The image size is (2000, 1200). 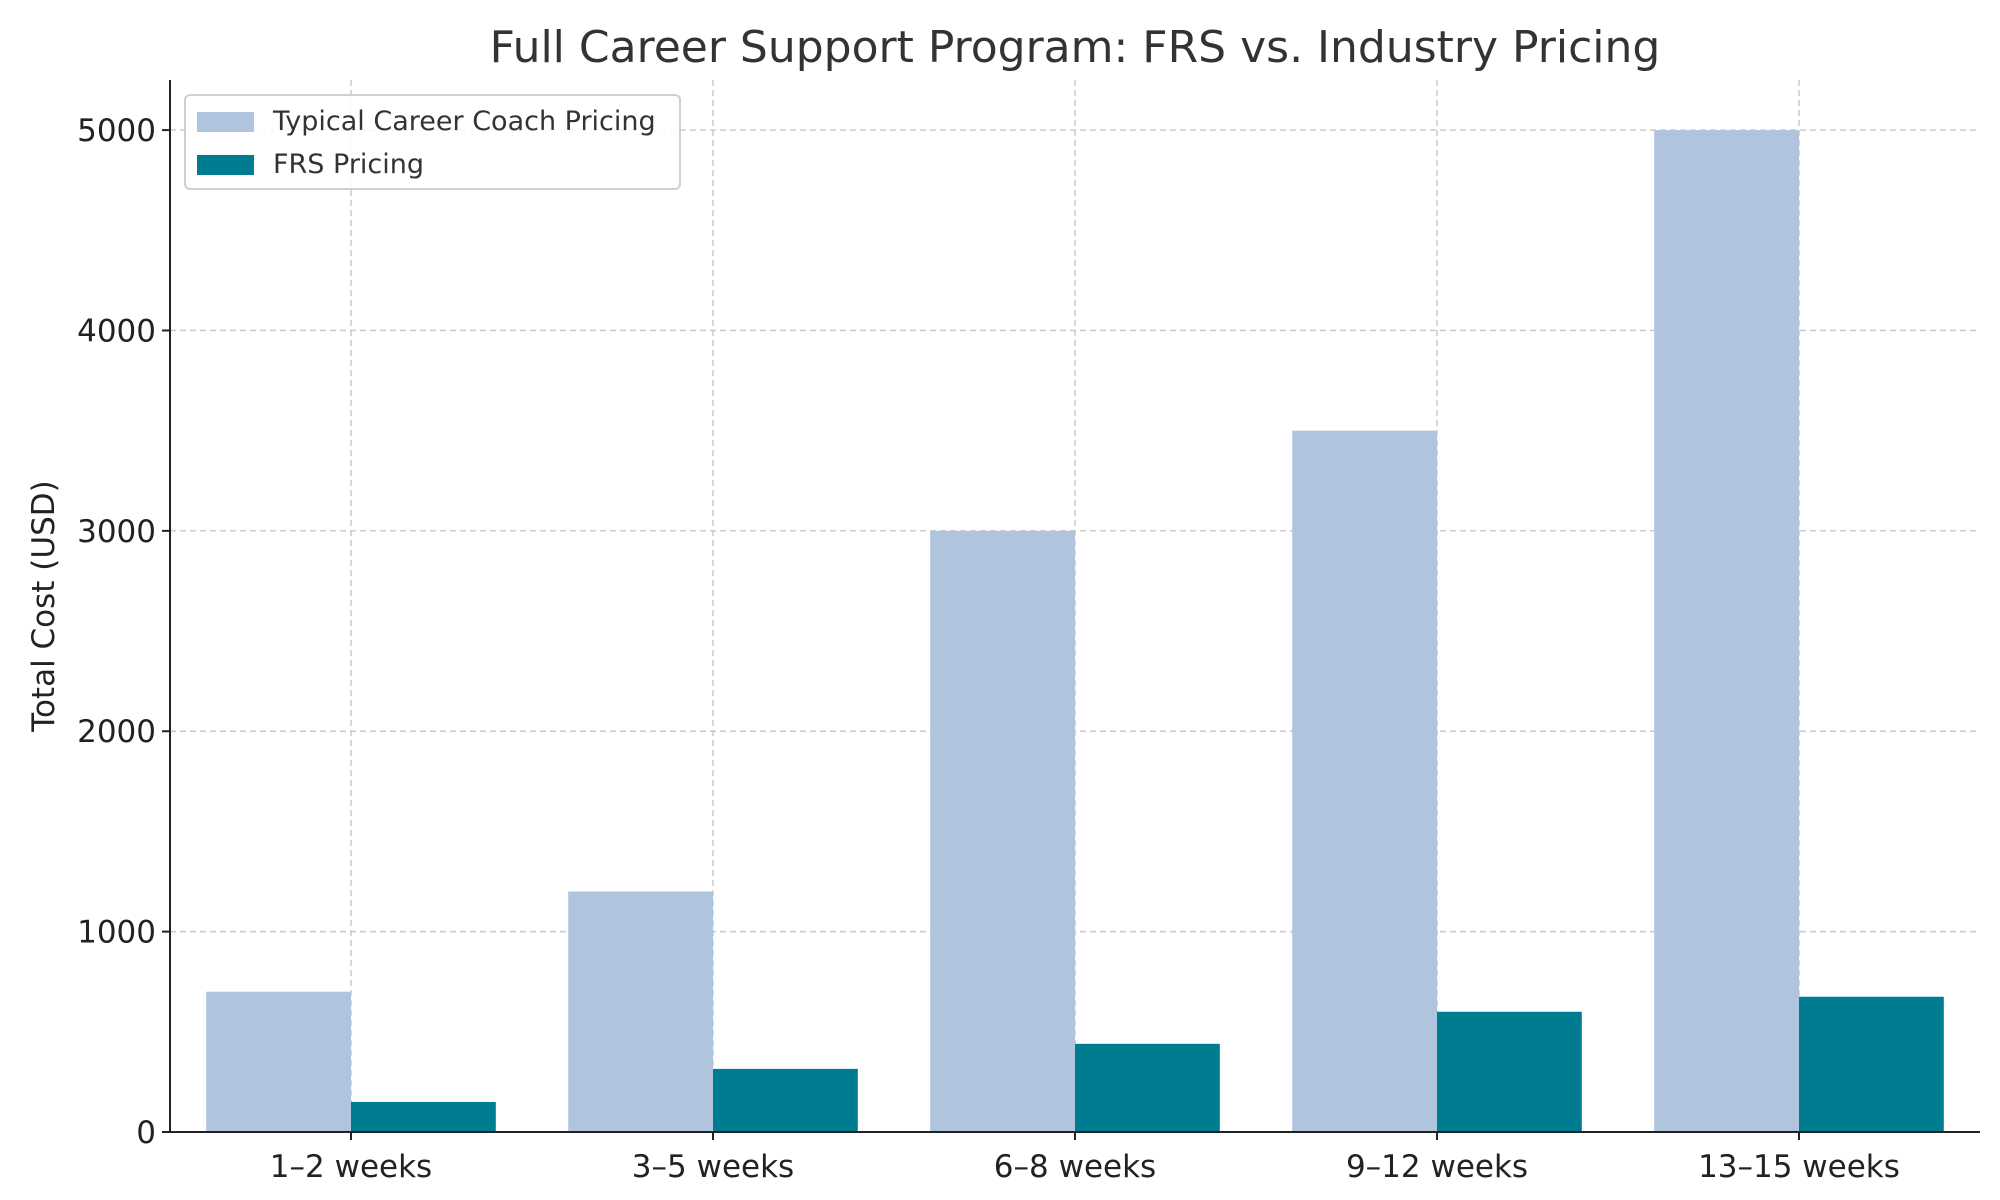 I want to click on x-tick-label: 6–8 weeks, so click(x=1075, y=1167).